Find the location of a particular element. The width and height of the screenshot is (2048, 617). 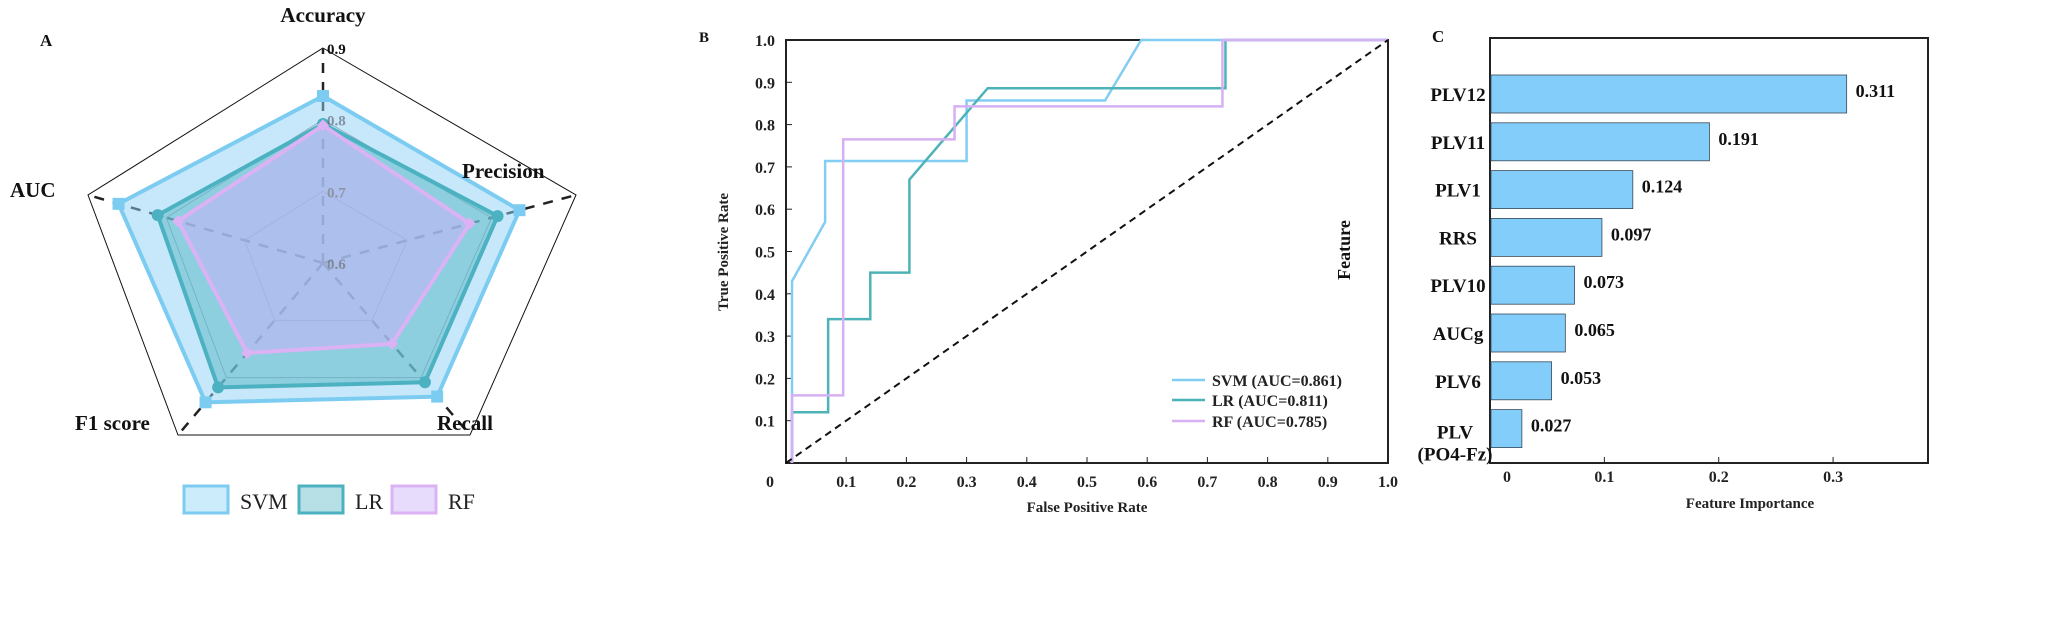

bar-plv10 is located at coordinates (1532, 285).